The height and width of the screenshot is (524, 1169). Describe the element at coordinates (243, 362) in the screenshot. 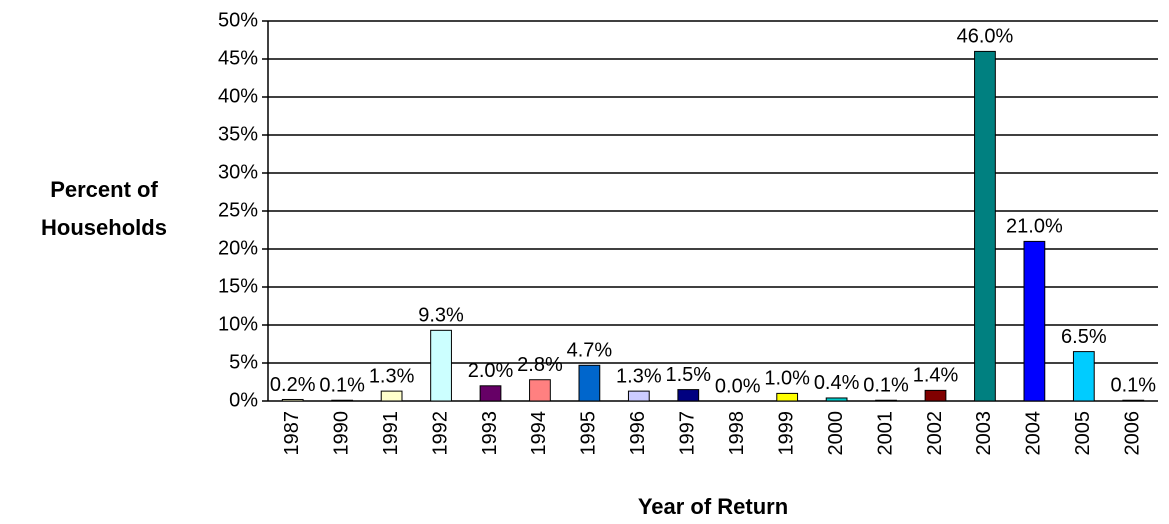

I see `y-tick-label: 5%` at that location.